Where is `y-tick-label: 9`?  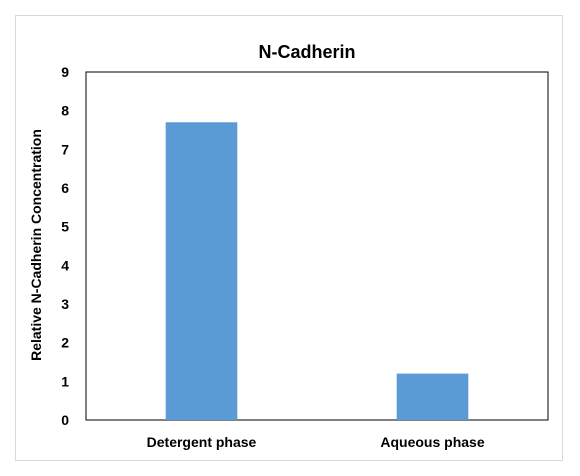 y-tick-label: 9 is located at coordinates (65, 72).